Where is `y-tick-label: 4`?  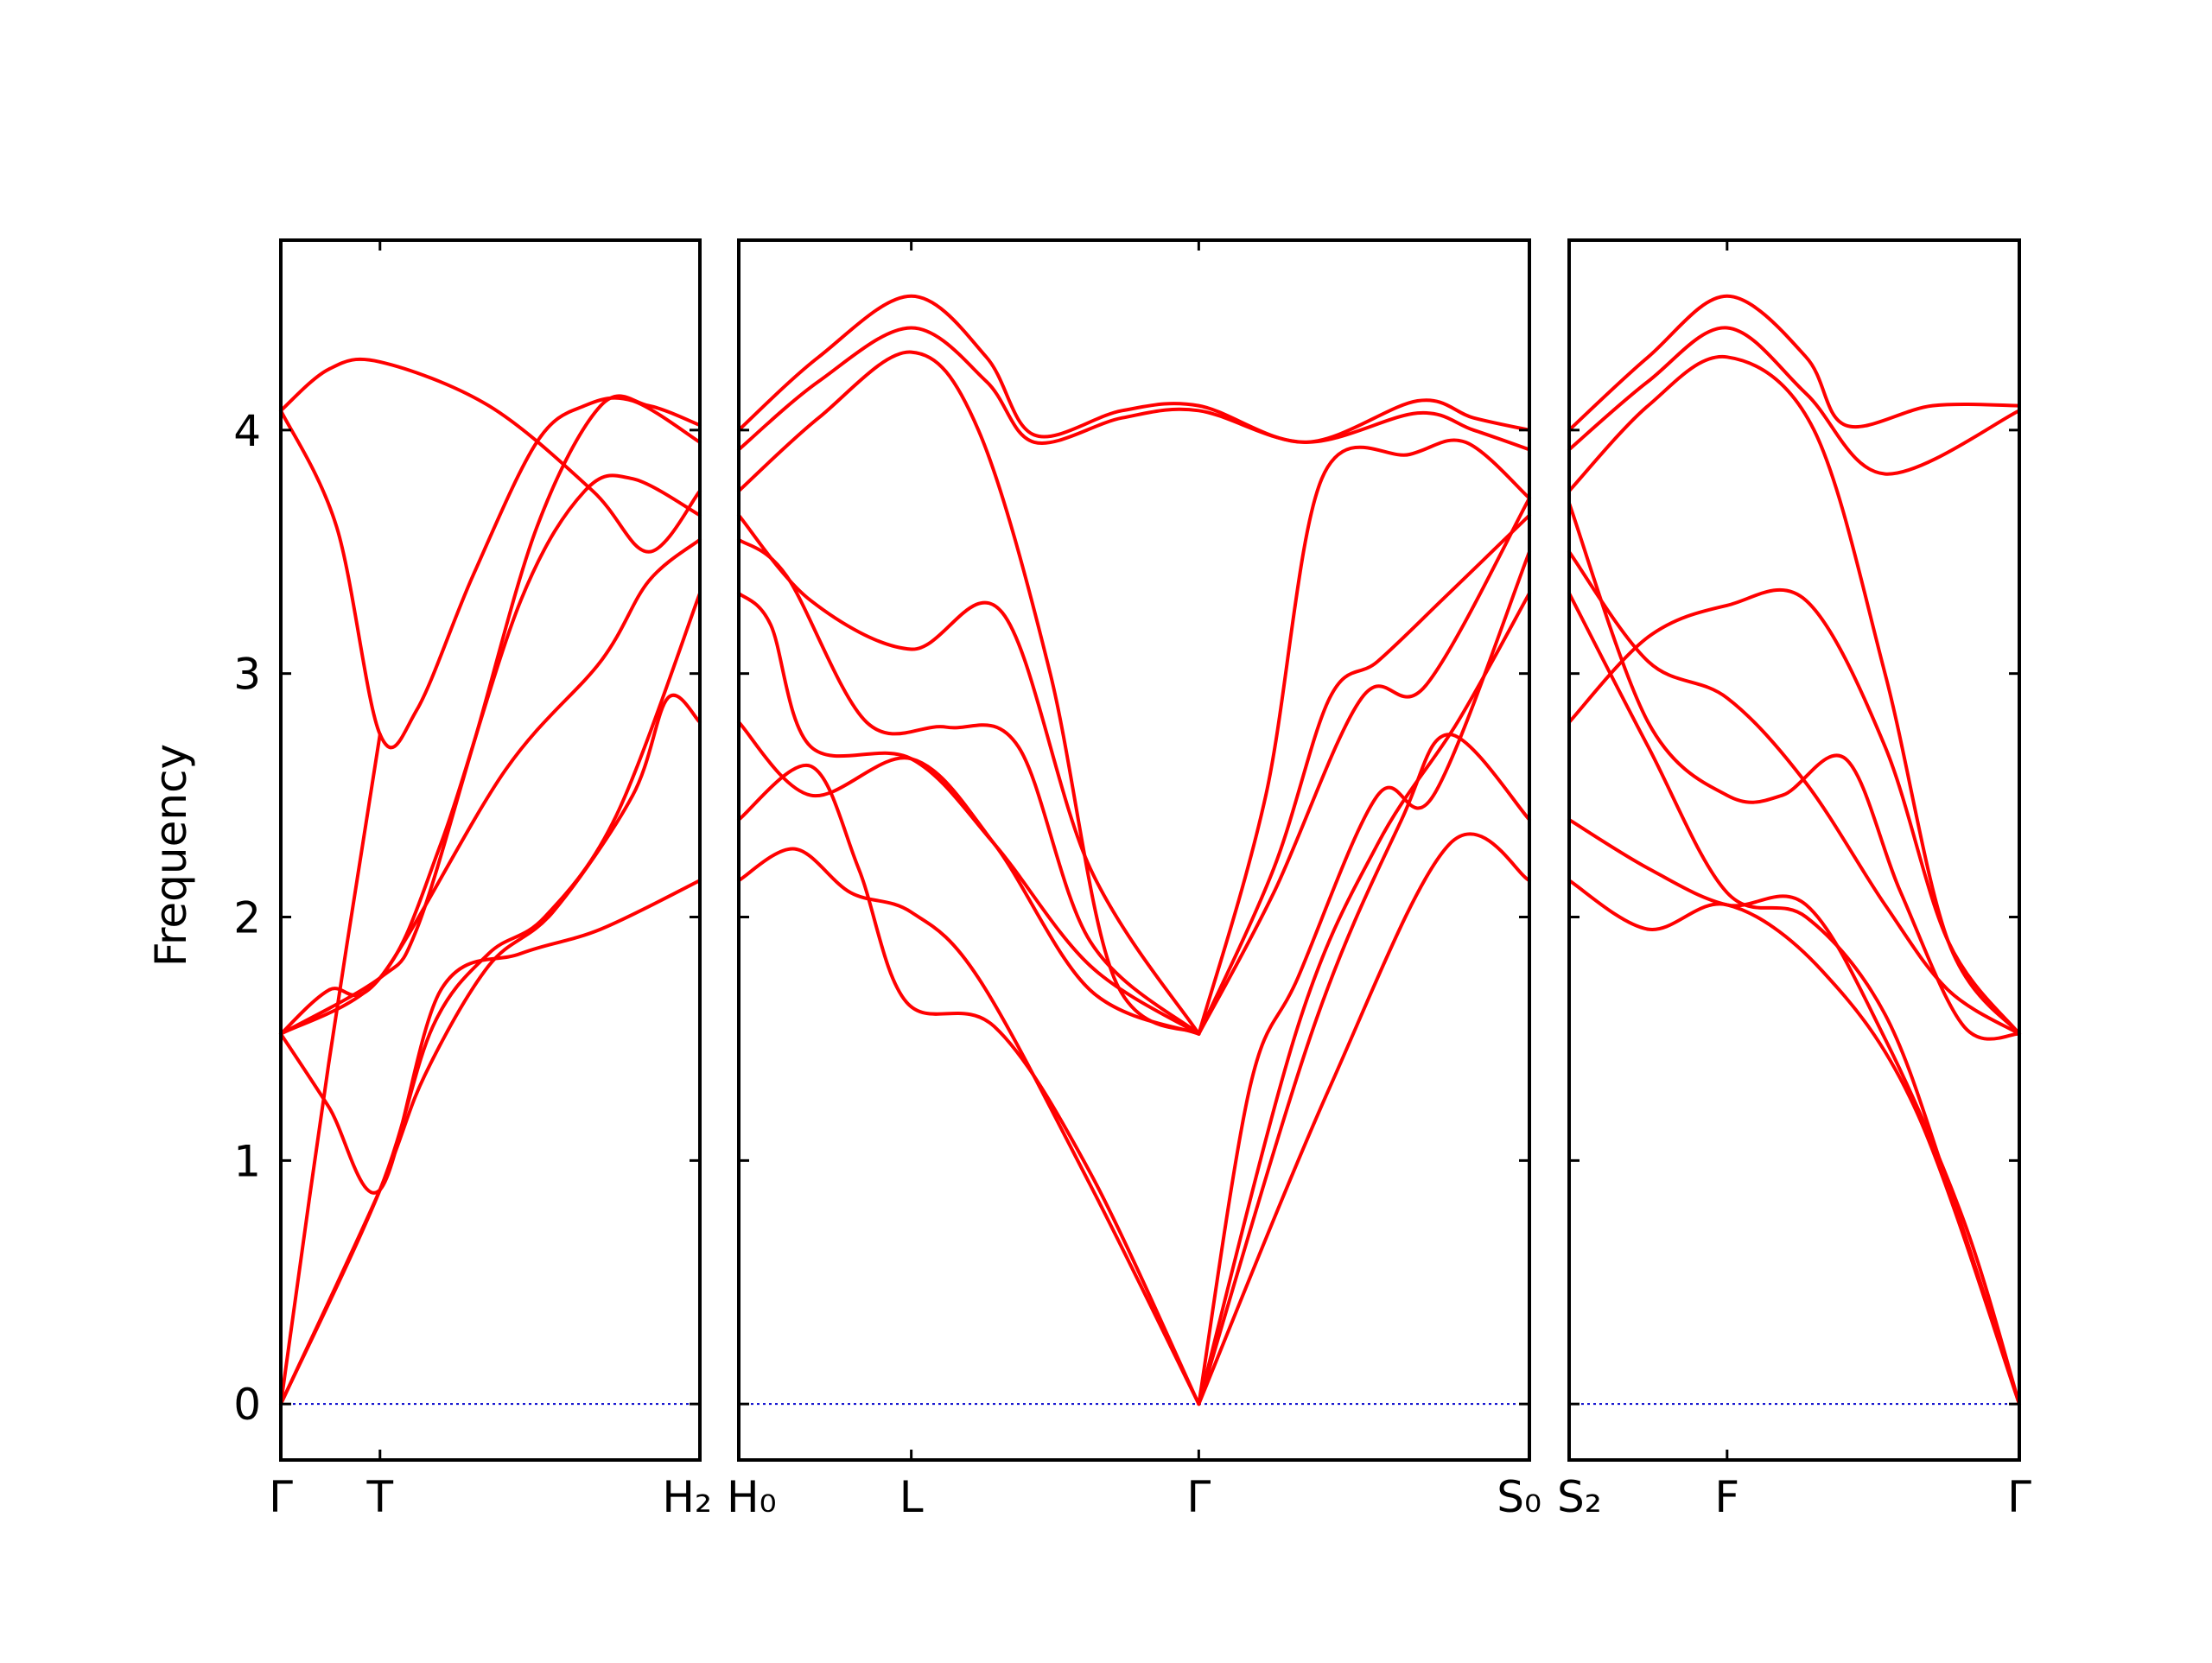 y-tick-label: 4 is located at coordinates (247, 431).